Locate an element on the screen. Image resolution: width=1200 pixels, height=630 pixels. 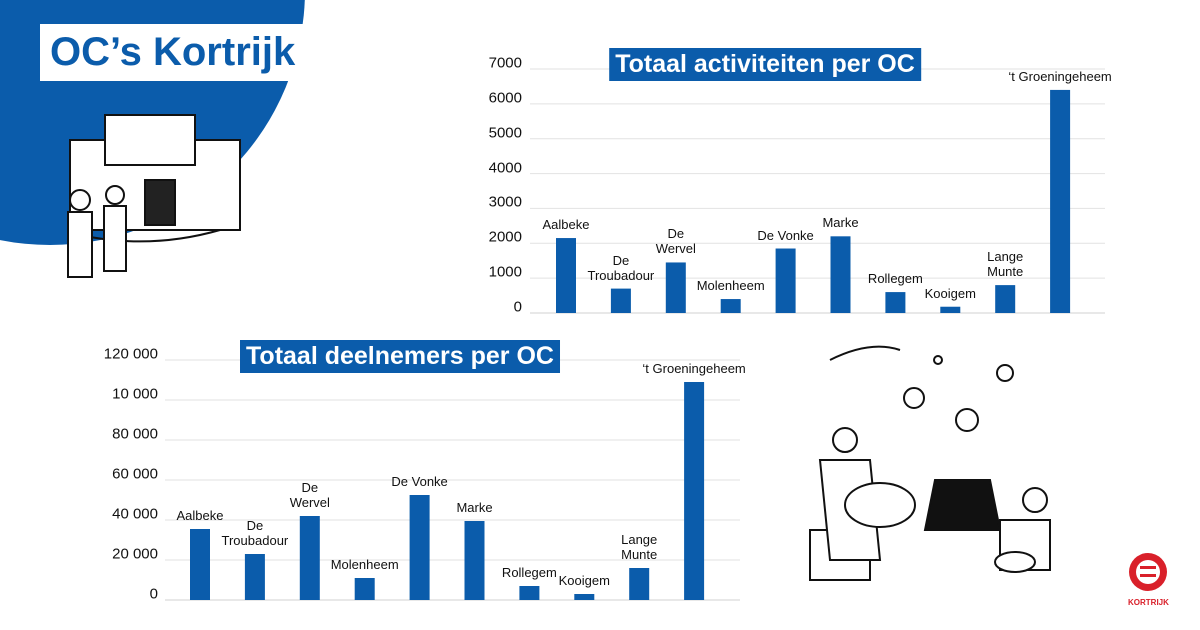
chart-title: Totaal activiteiten per OC is located at coordinates (765, 64).